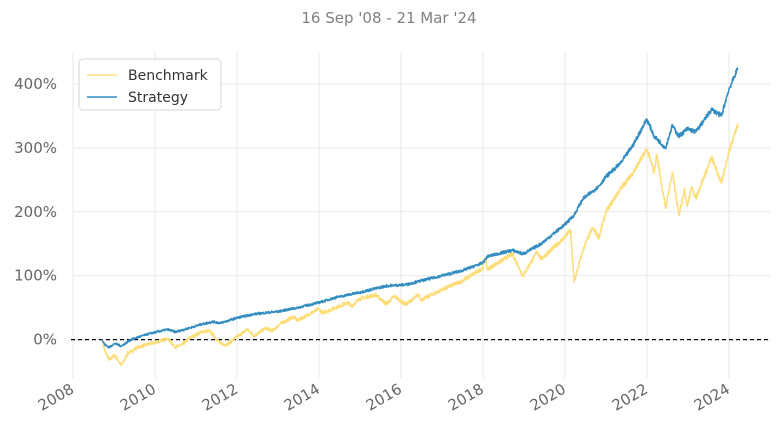 The height and width of the screenshot is (440, 780). I want to click on y-axis-ticks: 0% 100% 200% 300% 400%, so click(35, 212).